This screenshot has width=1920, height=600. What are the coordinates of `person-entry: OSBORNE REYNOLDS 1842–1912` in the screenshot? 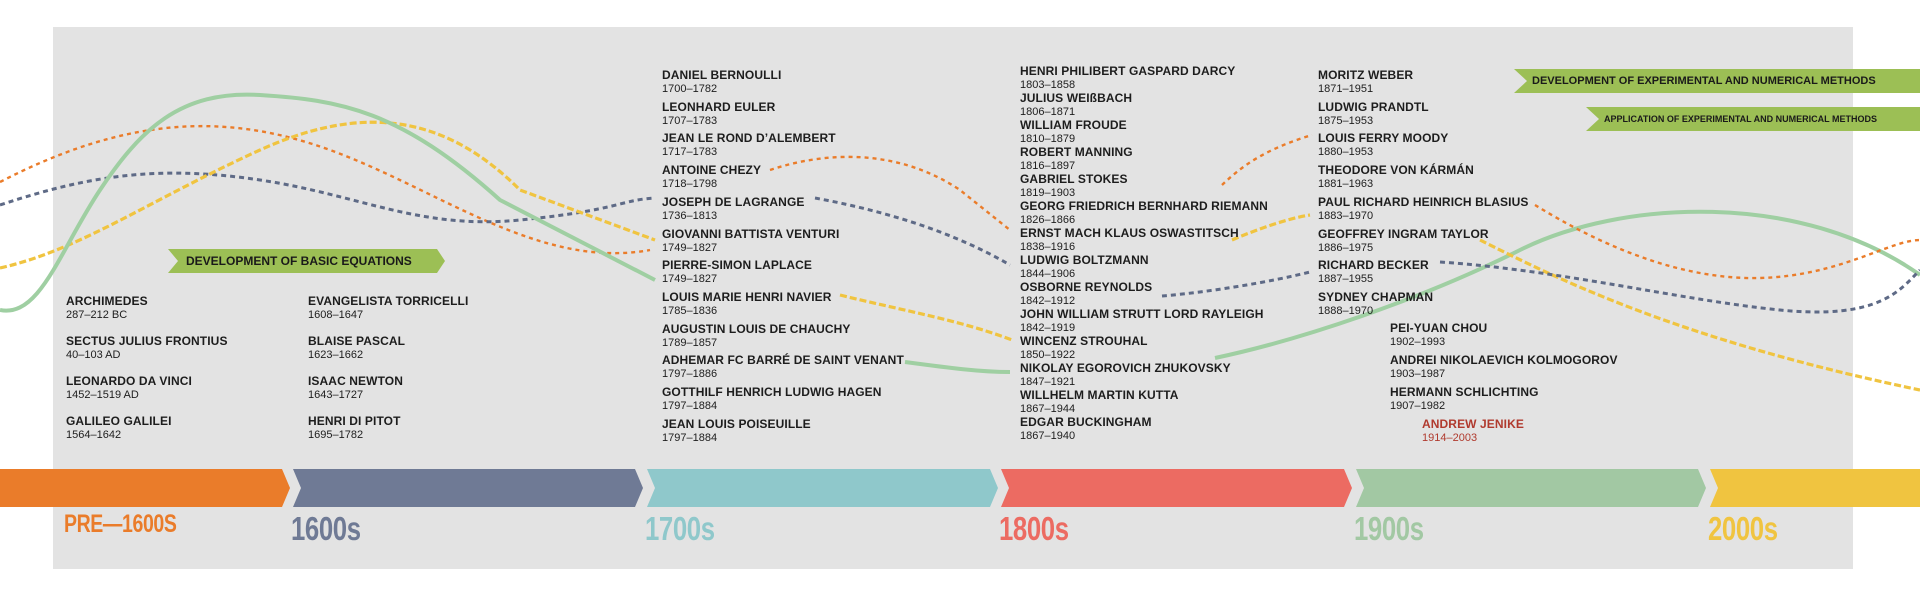 It's located at (1086, 294).